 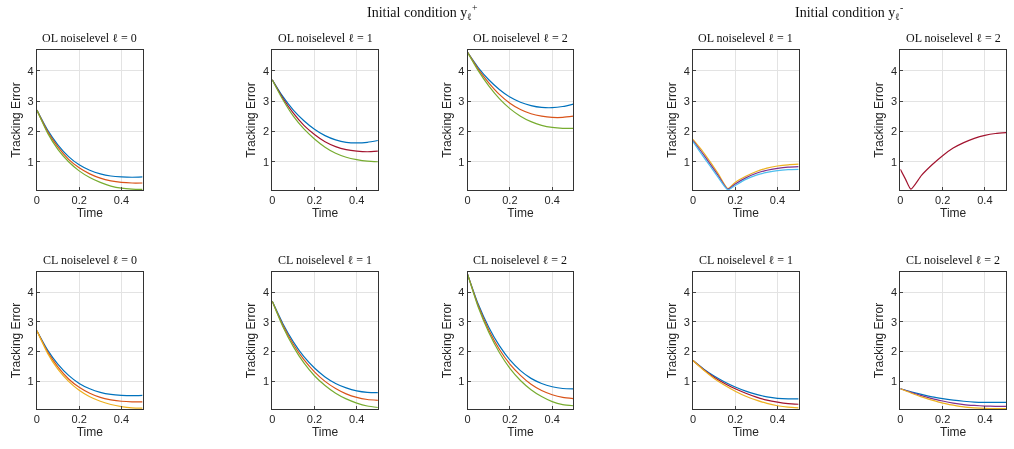 What do you see at coordinates (89, 38) in the screenshot?
I see `chart-title: OL noiselevel ℓ = 0` at bounding box center [89, 38].